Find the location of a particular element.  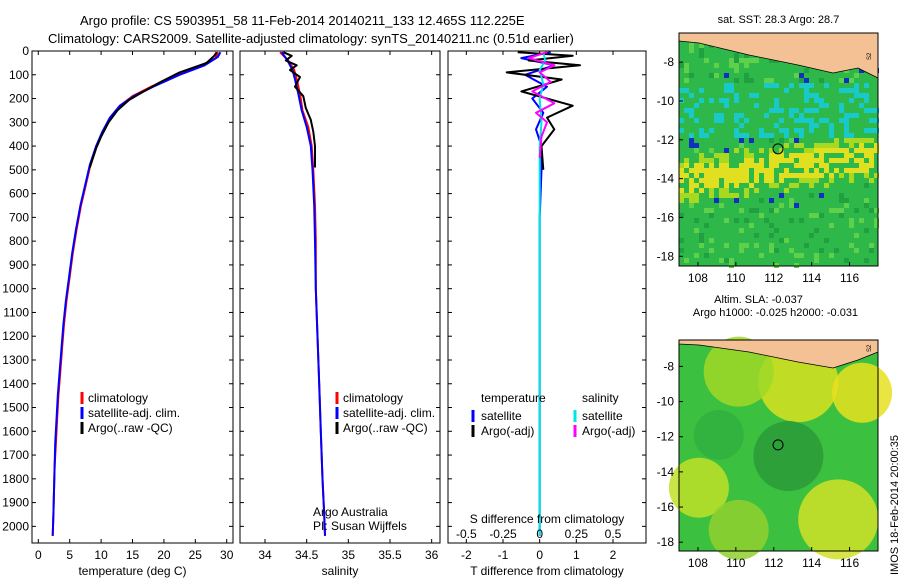

x-tick-label: 5 is located at coordinates (69, 555).